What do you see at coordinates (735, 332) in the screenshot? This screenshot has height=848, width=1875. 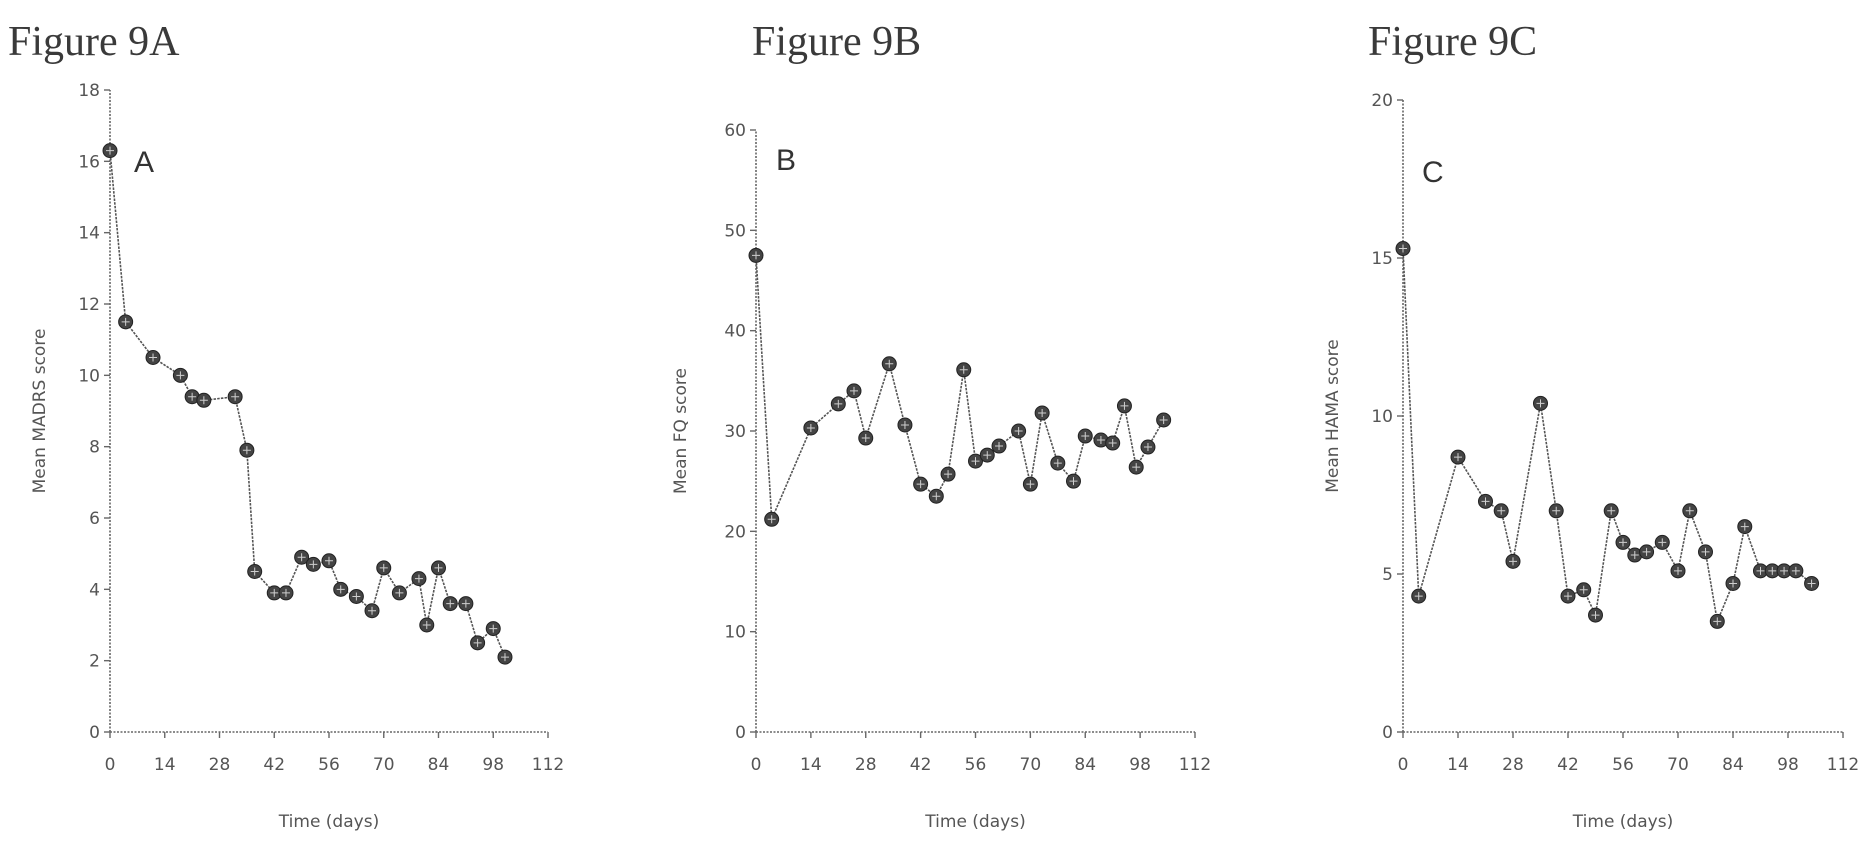 I see `chart-b-y-tick-label: 40` at bounding box center [735, 332].